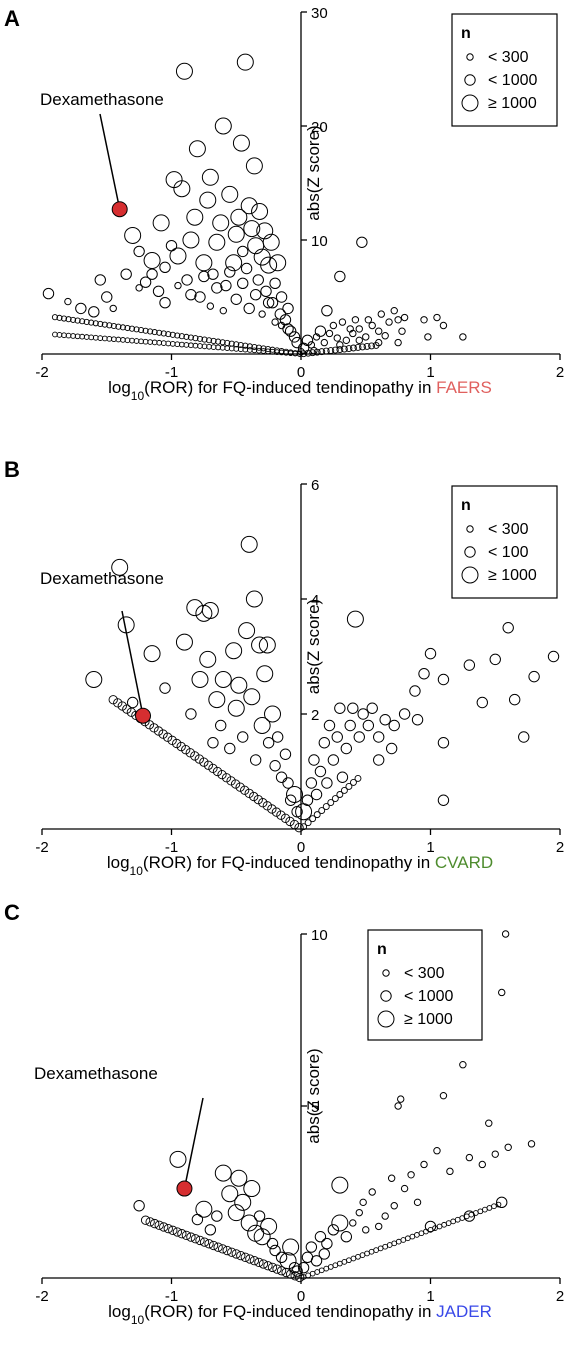 This screenshot has width=568, height=1347. Describe the element at coordinates (290, 1311) in the screenshot. I see `x-label-main: (ROR) for FQ-induced tendinopathy in` at that location.